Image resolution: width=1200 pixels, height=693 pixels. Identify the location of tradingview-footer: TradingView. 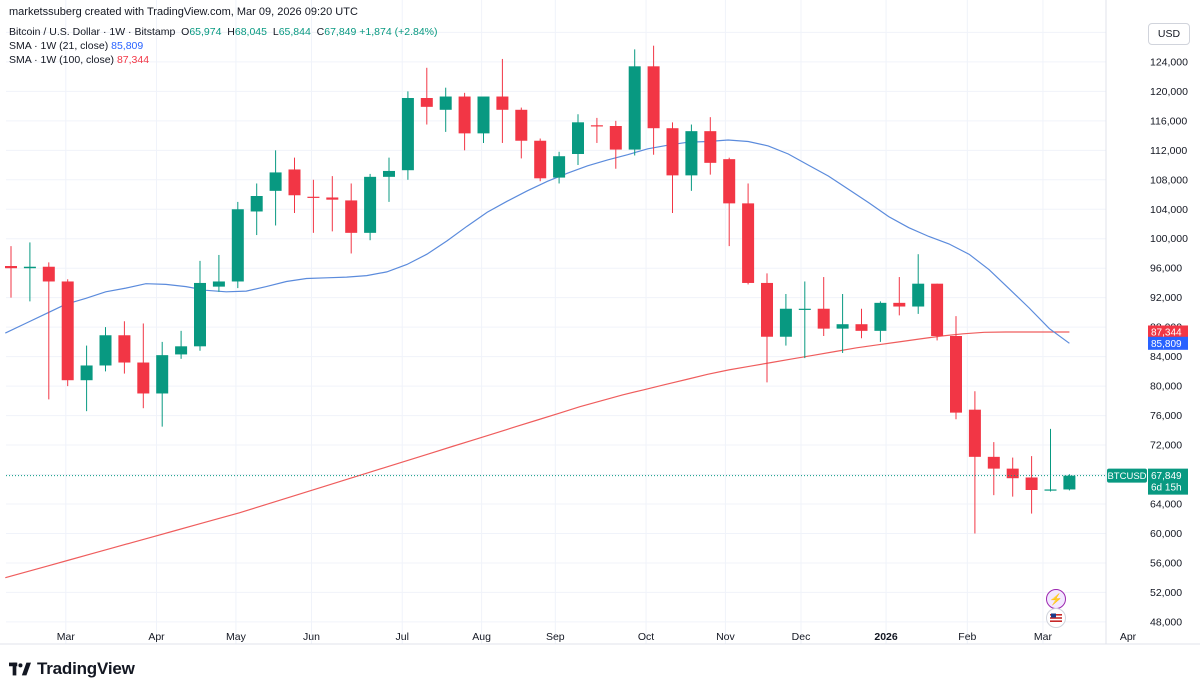
(72, 669).